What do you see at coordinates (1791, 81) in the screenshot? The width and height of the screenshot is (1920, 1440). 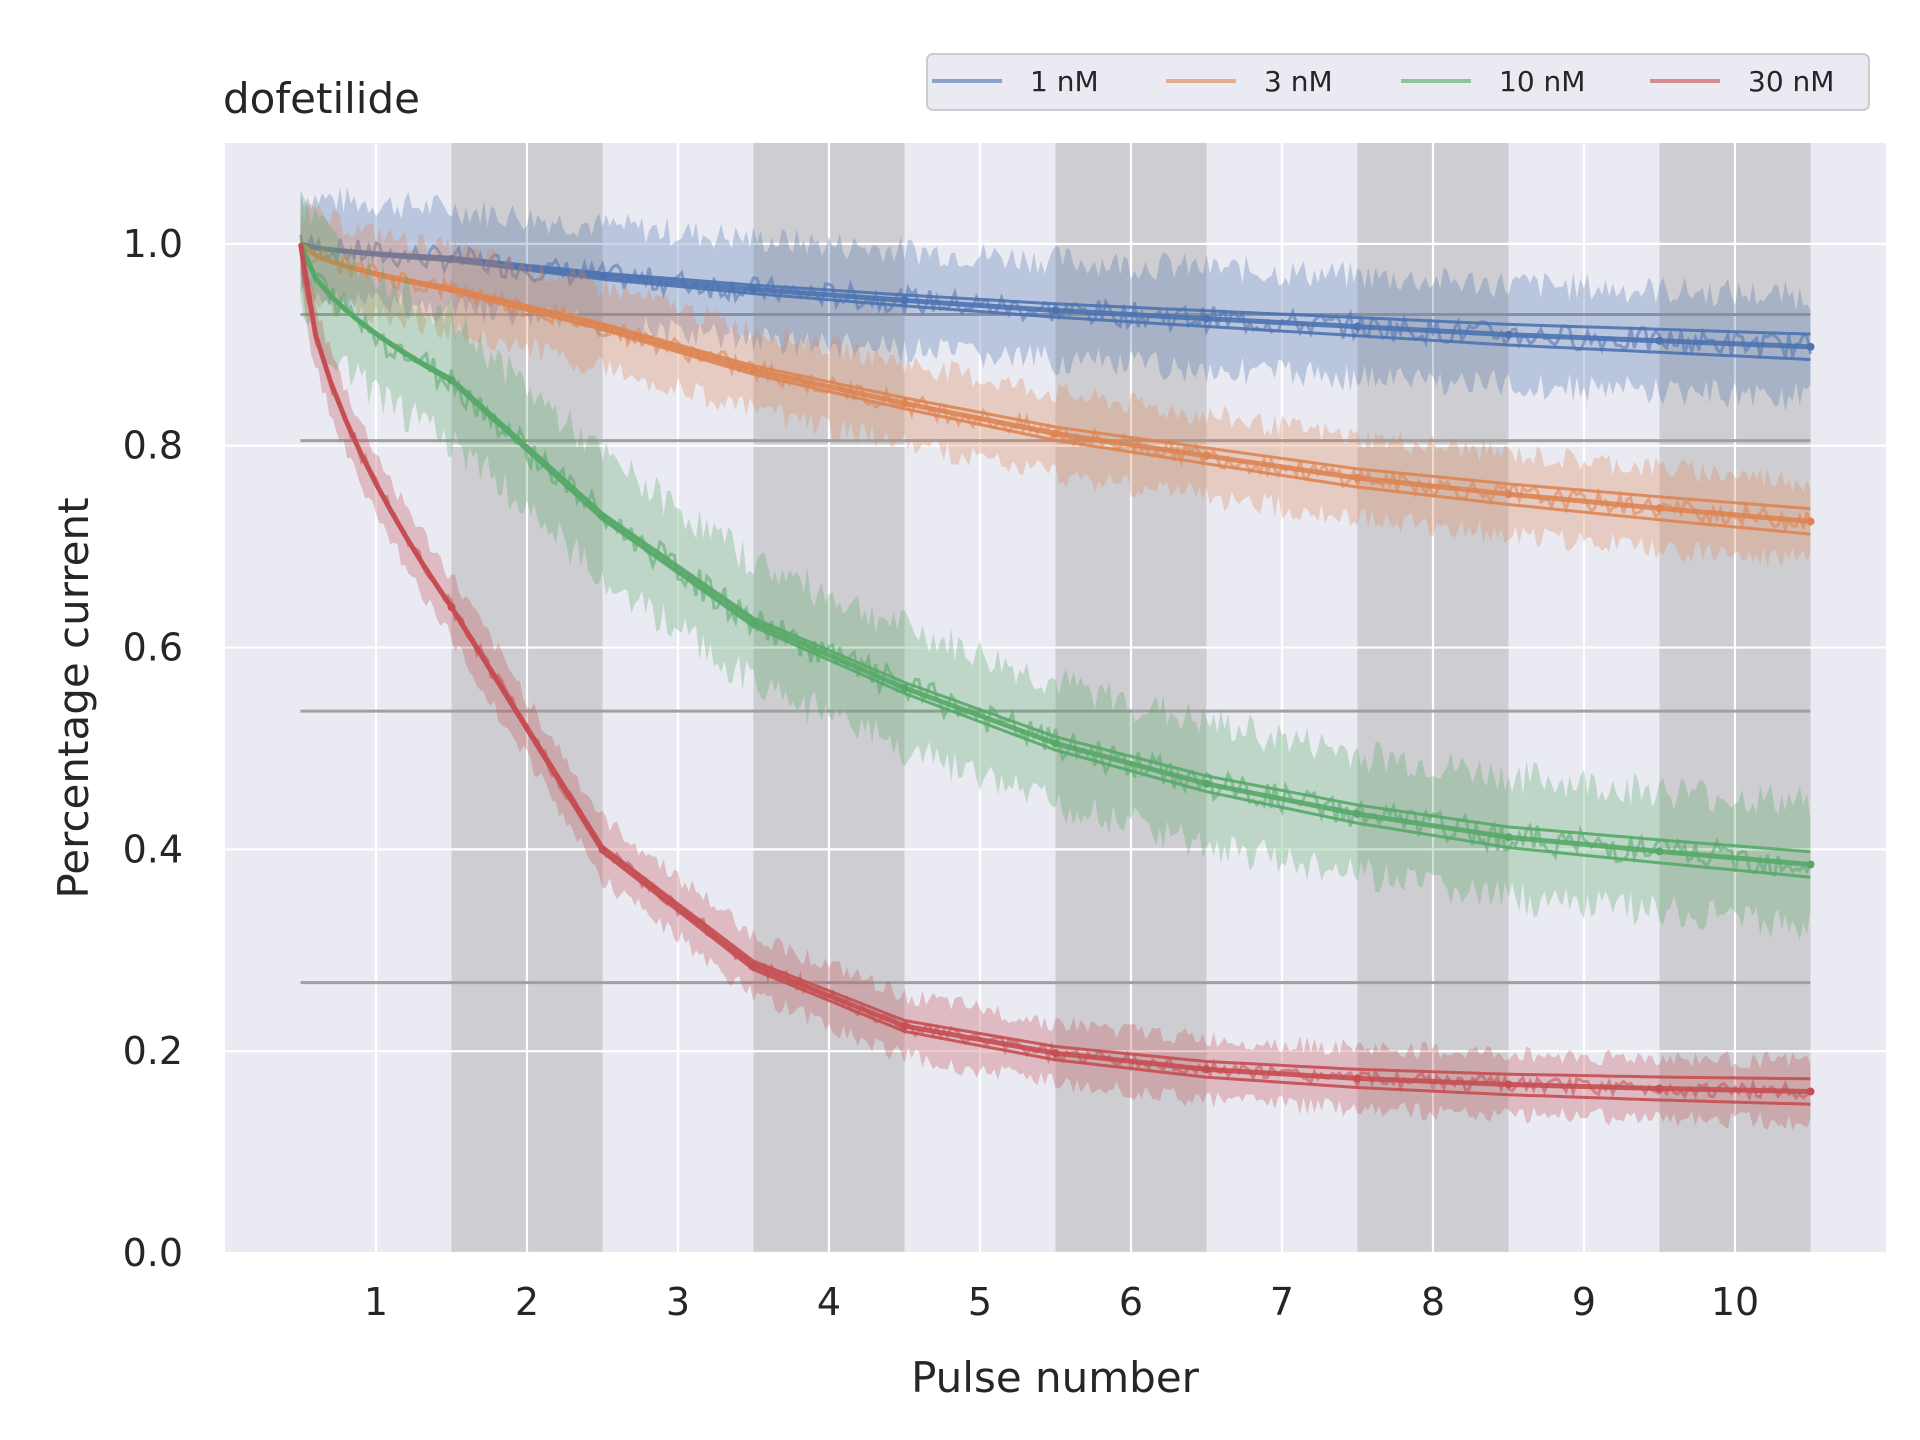 I see `legend-label-30-nm: 30 nM` at bounding box center [1791, 81].